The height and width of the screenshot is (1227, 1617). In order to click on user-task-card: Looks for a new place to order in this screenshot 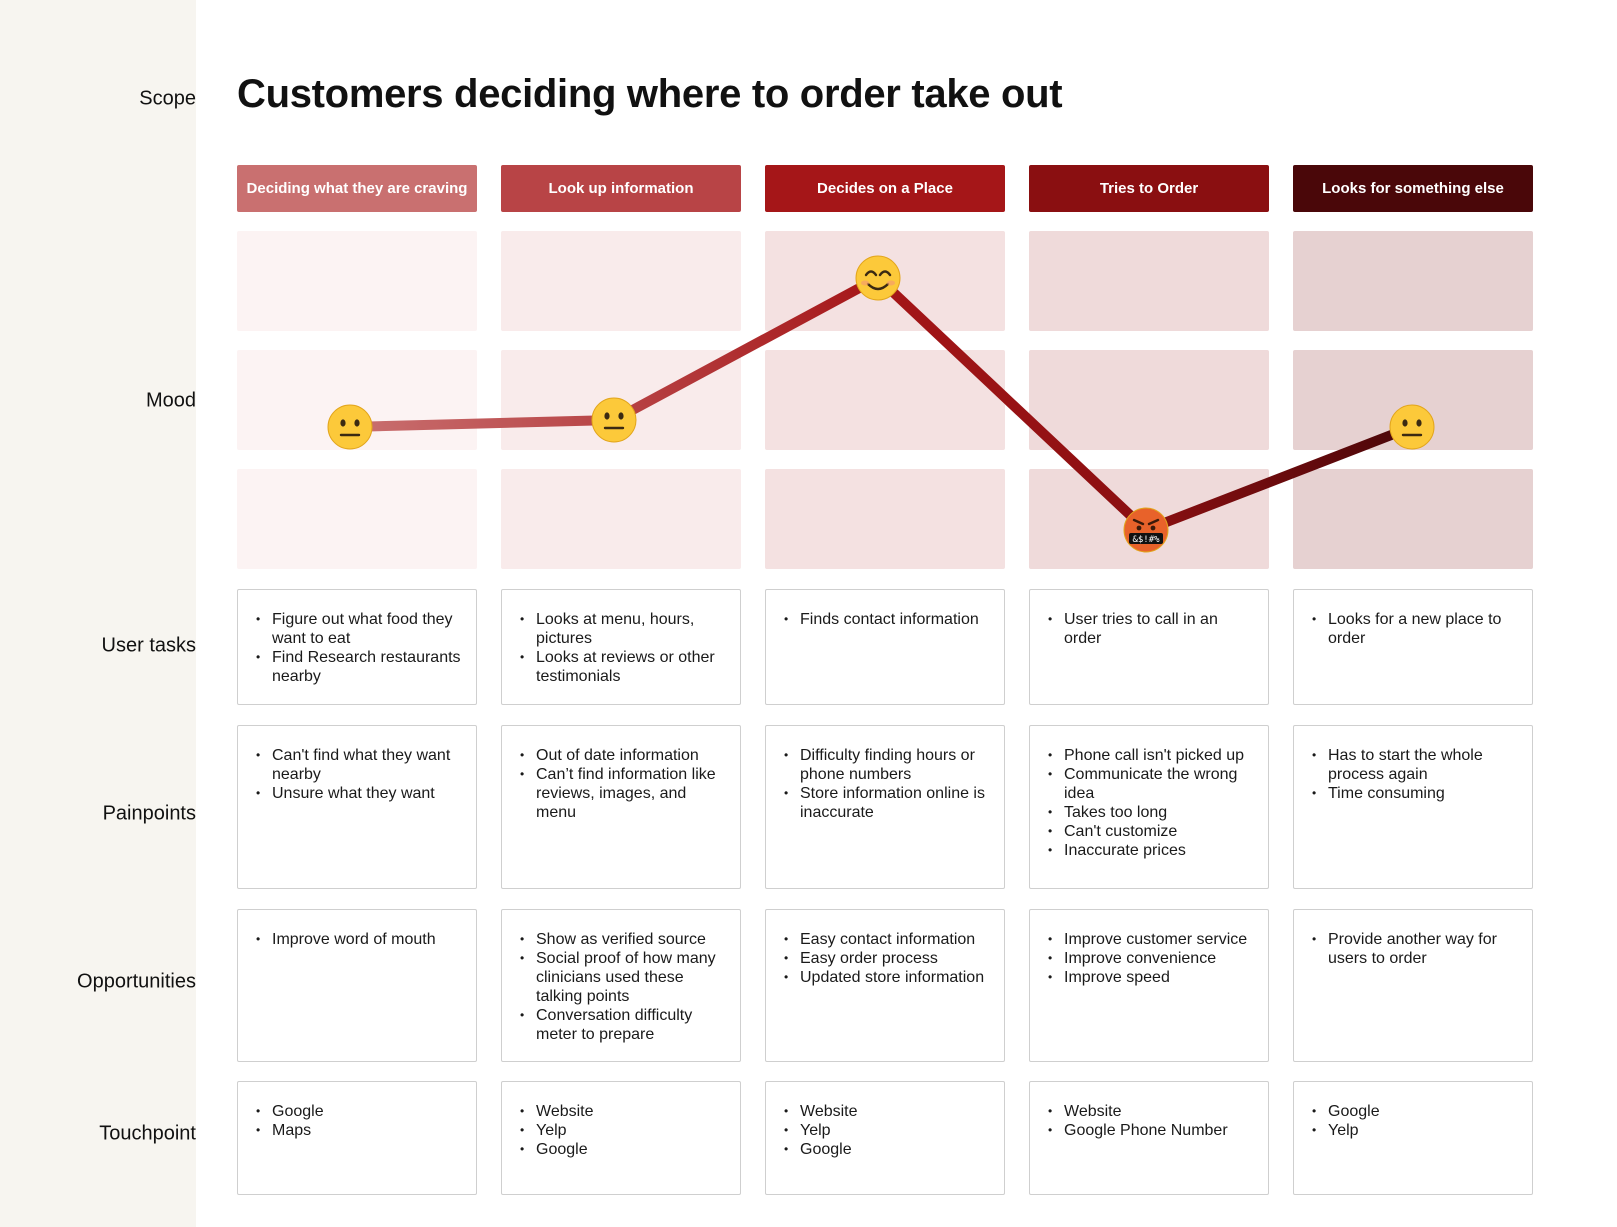, I will do `click(1413, 647)`.